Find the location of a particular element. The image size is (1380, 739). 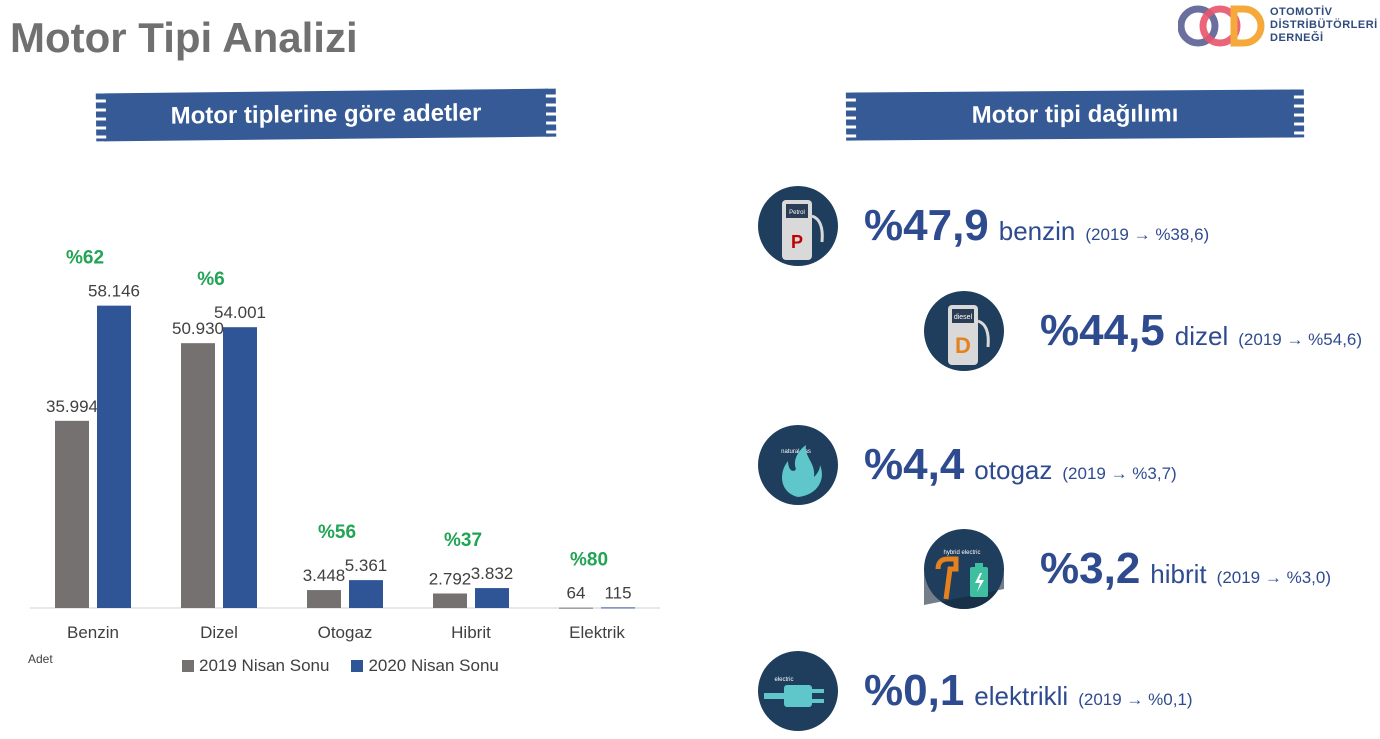

bar-dizel-2019 is located at coordinates (198, 475).